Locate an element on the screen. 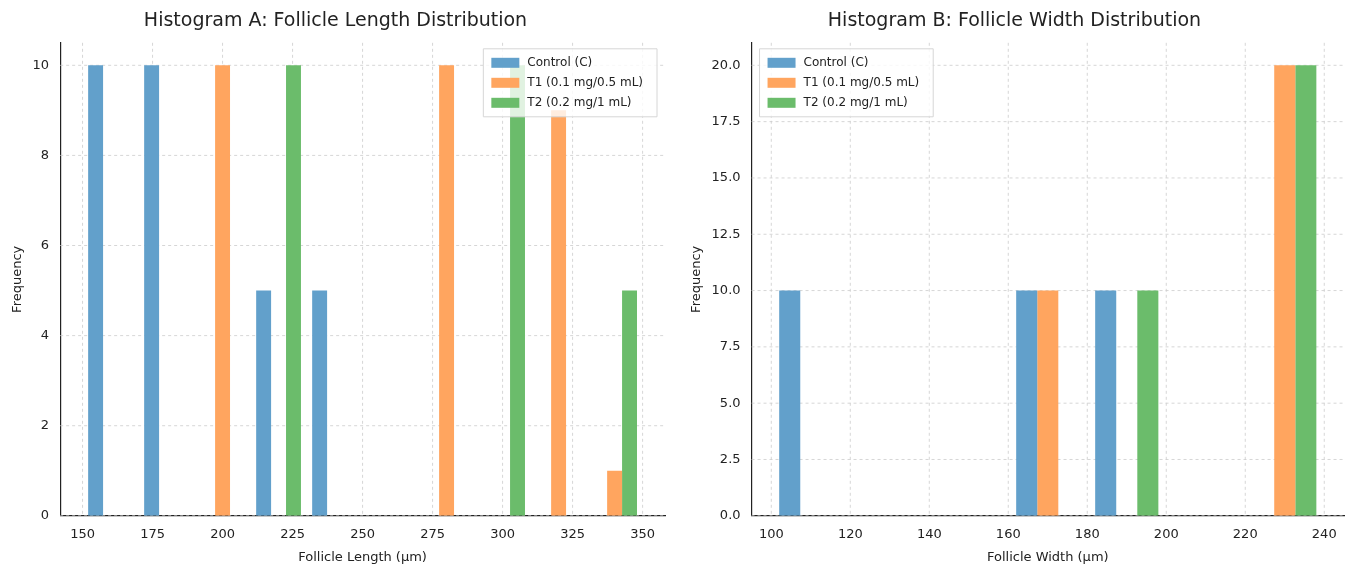  y-tick-label: 15.0 is located at coordinates (726, 177).